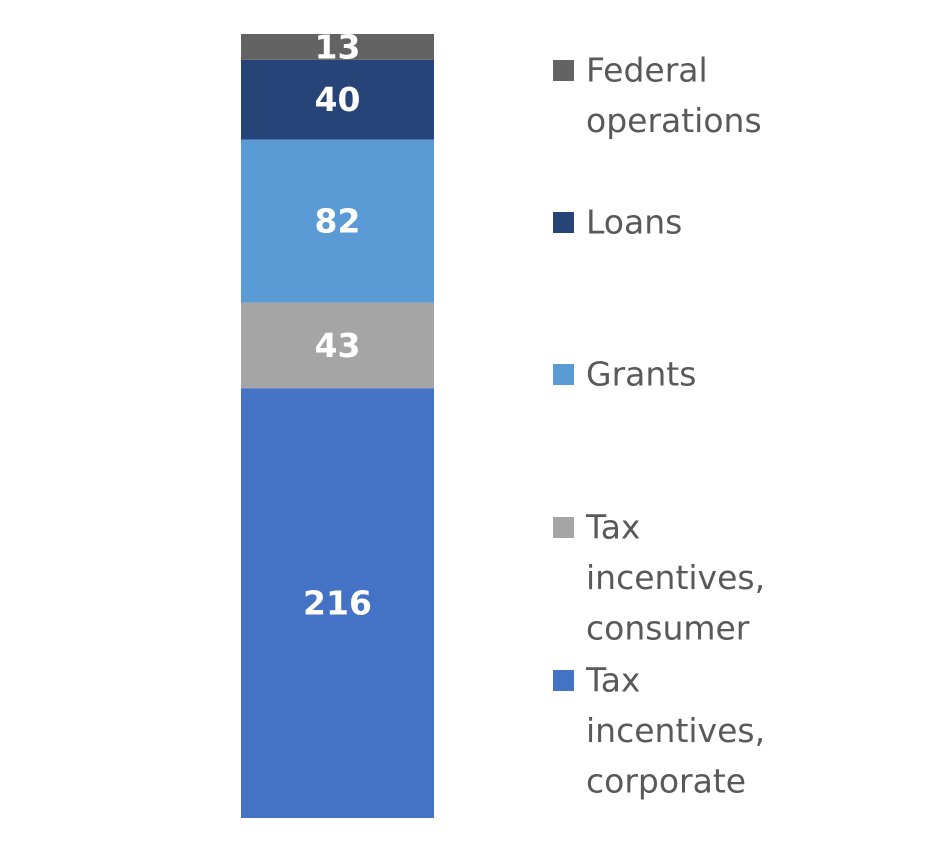  Describe the element at coordinates (641, 374) in the screenshot. I see `legend-label: Grants` at that location.